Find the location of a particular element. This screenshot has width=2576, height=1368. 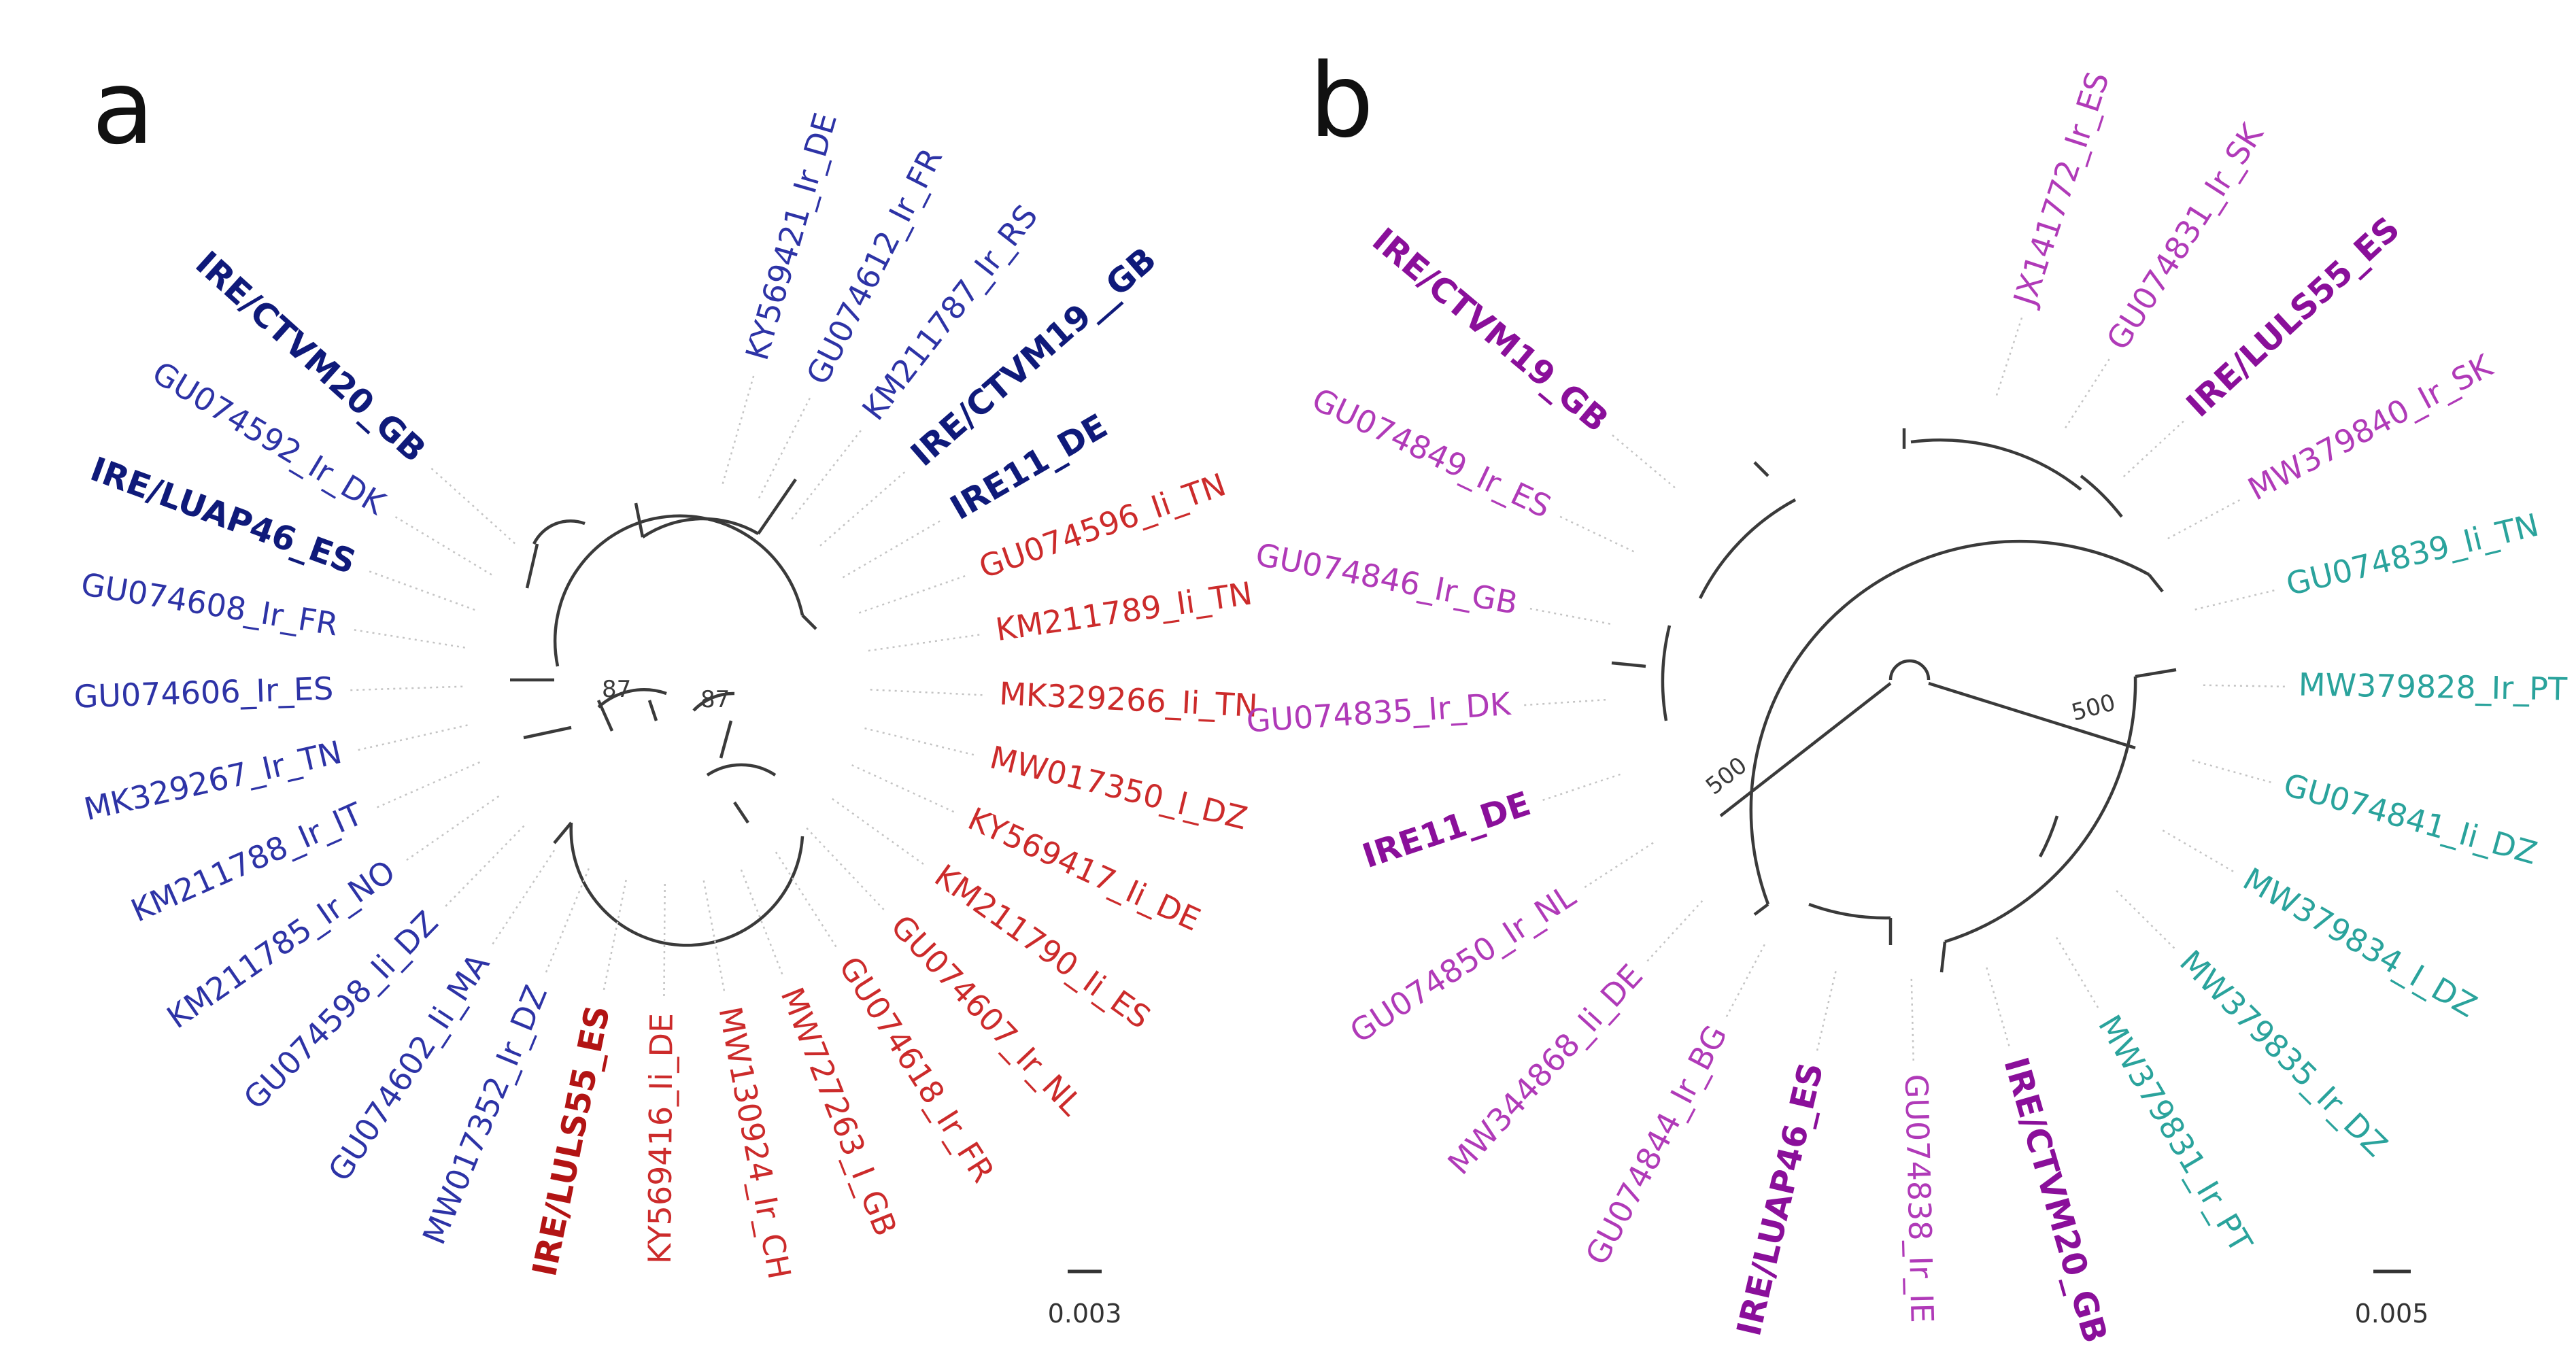

leaf-label: MW379828_Ir_PT is located at coordinates (2433, 687).